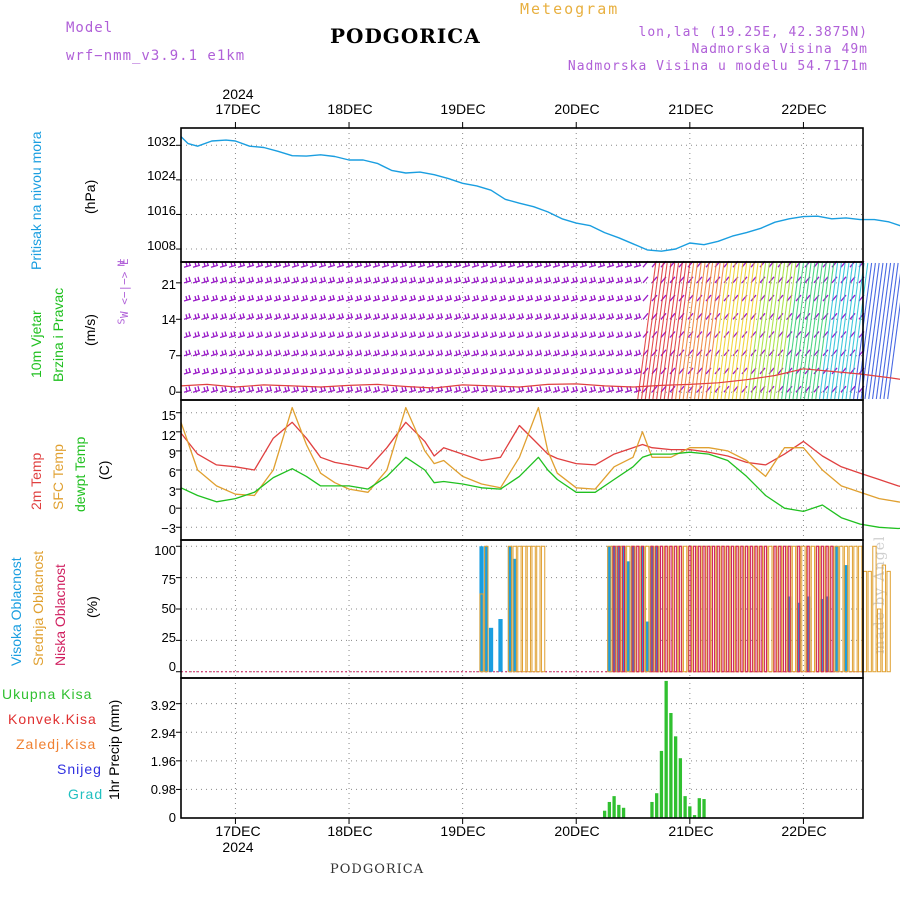  What do you see at coordinates (172, 491) in the screenshot?
I see `temp-tick: 3` at bounding box center [172, 491].